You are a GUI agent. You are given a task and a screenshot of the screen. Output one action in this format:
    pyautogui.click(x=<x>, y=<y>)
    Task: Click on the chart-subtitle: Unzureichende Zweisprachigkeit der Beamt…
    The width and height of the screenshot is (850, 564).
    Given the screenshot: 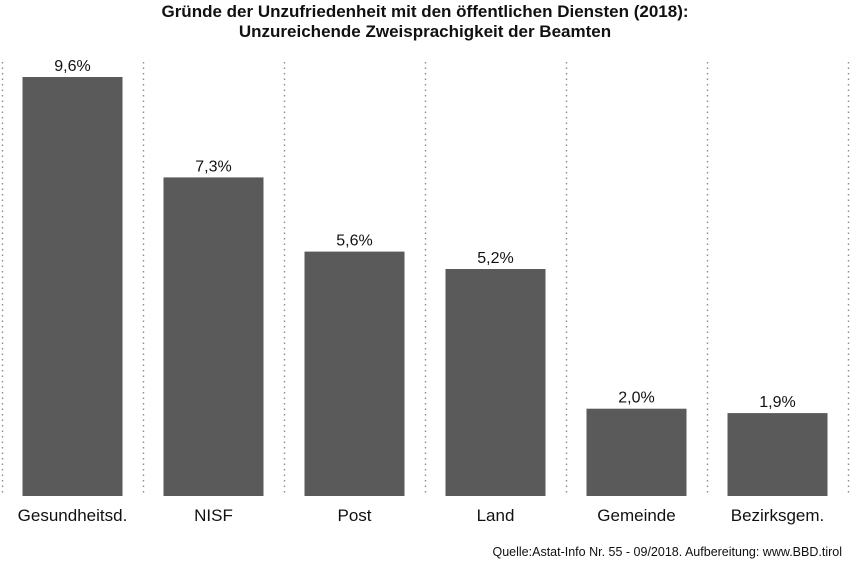 What is the action you would take?
    pyautogui.click(x=425, y=31)
    